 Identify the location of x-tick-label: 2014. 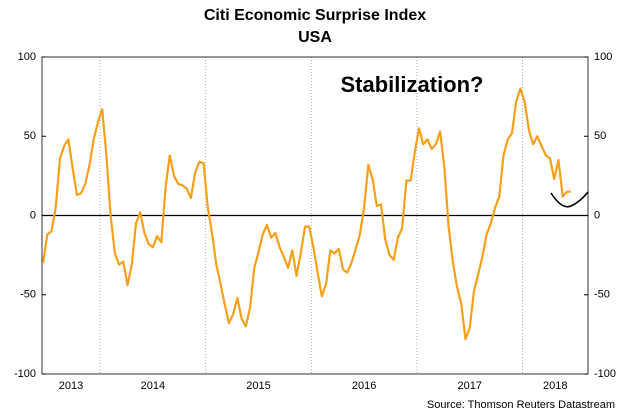
(153, 386).